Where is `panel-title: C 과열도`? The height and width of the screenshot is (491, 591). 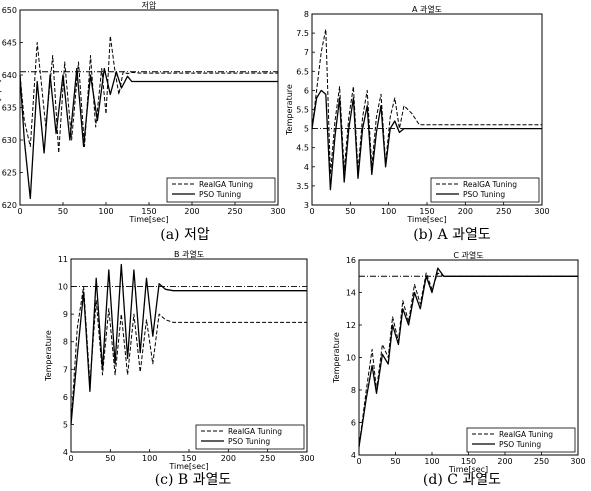
panel-title: C 과열도 is located at coordinates (468, 255).